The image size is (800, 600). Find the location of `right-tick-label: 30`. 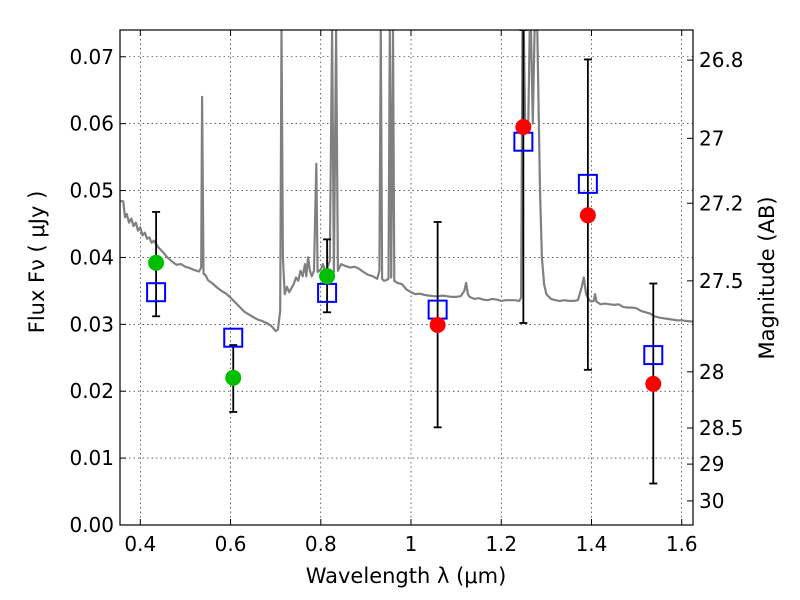

right-tick-label: 30 is located at coordinates (711, 501).